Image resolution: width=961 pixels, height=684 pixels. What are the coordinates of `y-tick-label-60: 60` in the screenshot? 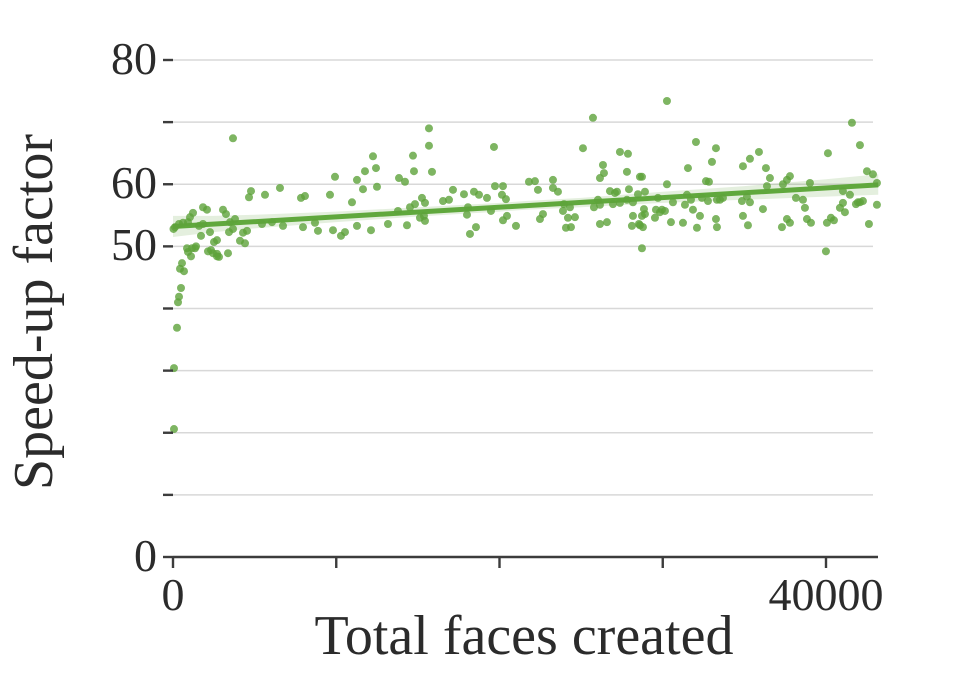 It's located at (134, 183).